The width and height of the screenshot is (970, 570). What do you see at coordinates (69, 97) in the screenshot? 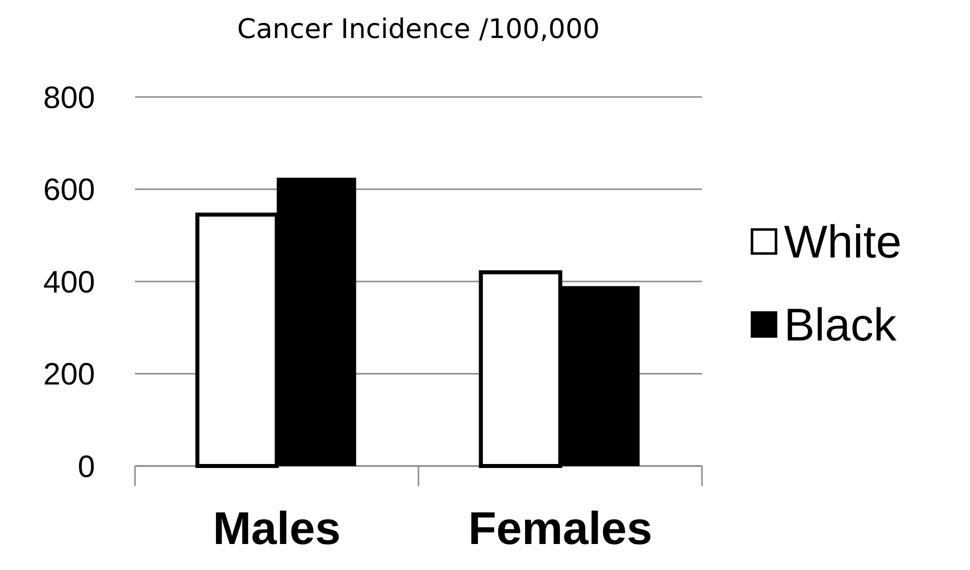
I see `y-tick-label: 800` at bounding box center [69, 97].